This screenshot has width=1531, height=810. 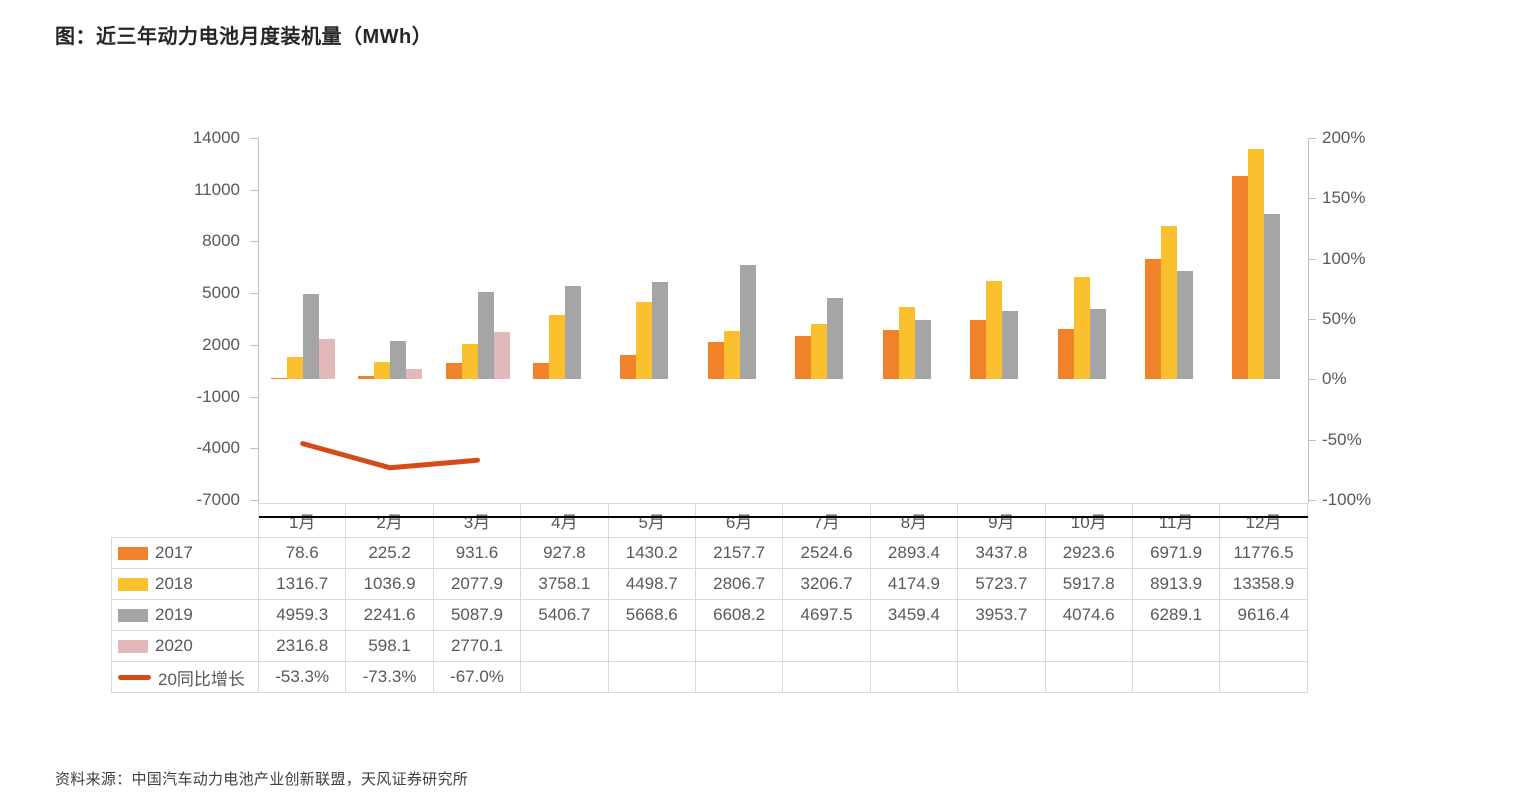 What do you see at coordinates (644, 340) in the screenshot?
I see `bar-2018-m5` at bounding box center [644, 340].